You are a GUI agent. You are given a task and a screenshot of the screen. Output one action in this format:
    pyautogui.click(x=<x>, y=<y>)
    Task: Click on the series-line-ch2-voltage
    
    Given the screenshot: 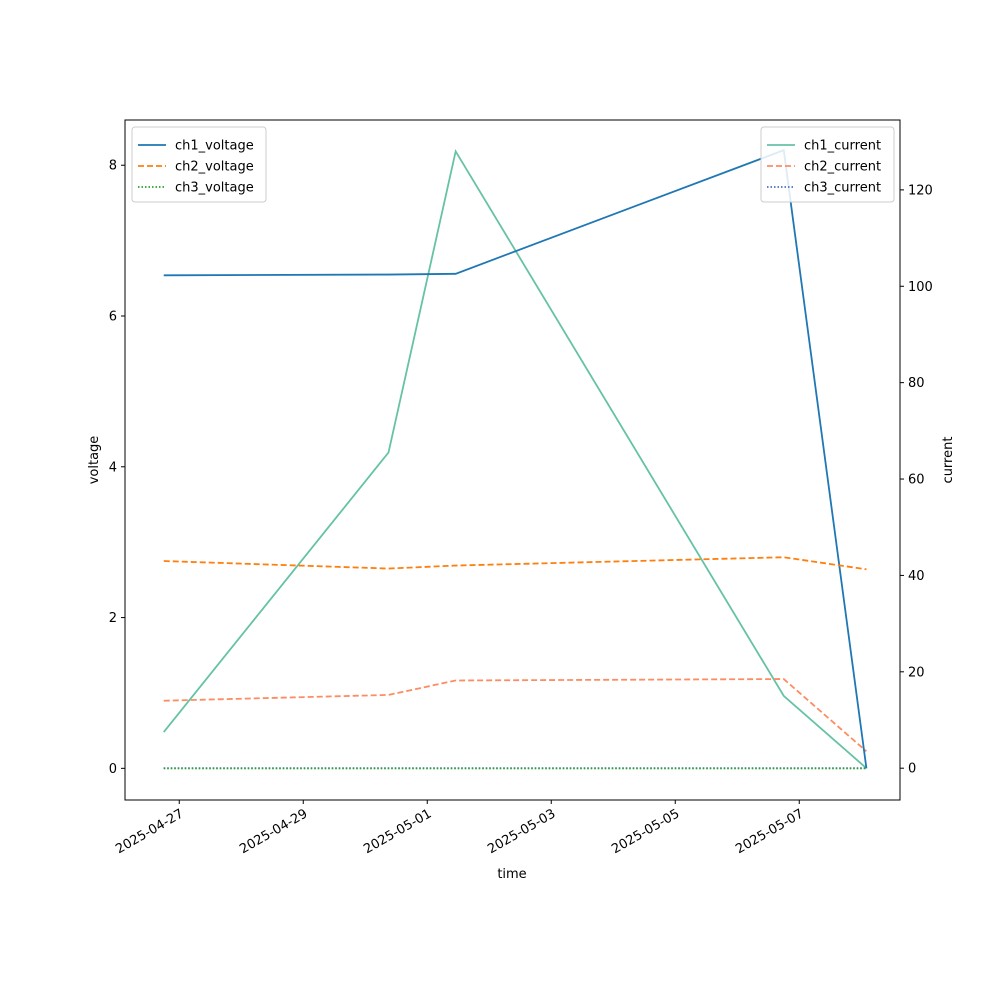 What is the action you would take?
    pyautogui.click(x=515, y=563)
    